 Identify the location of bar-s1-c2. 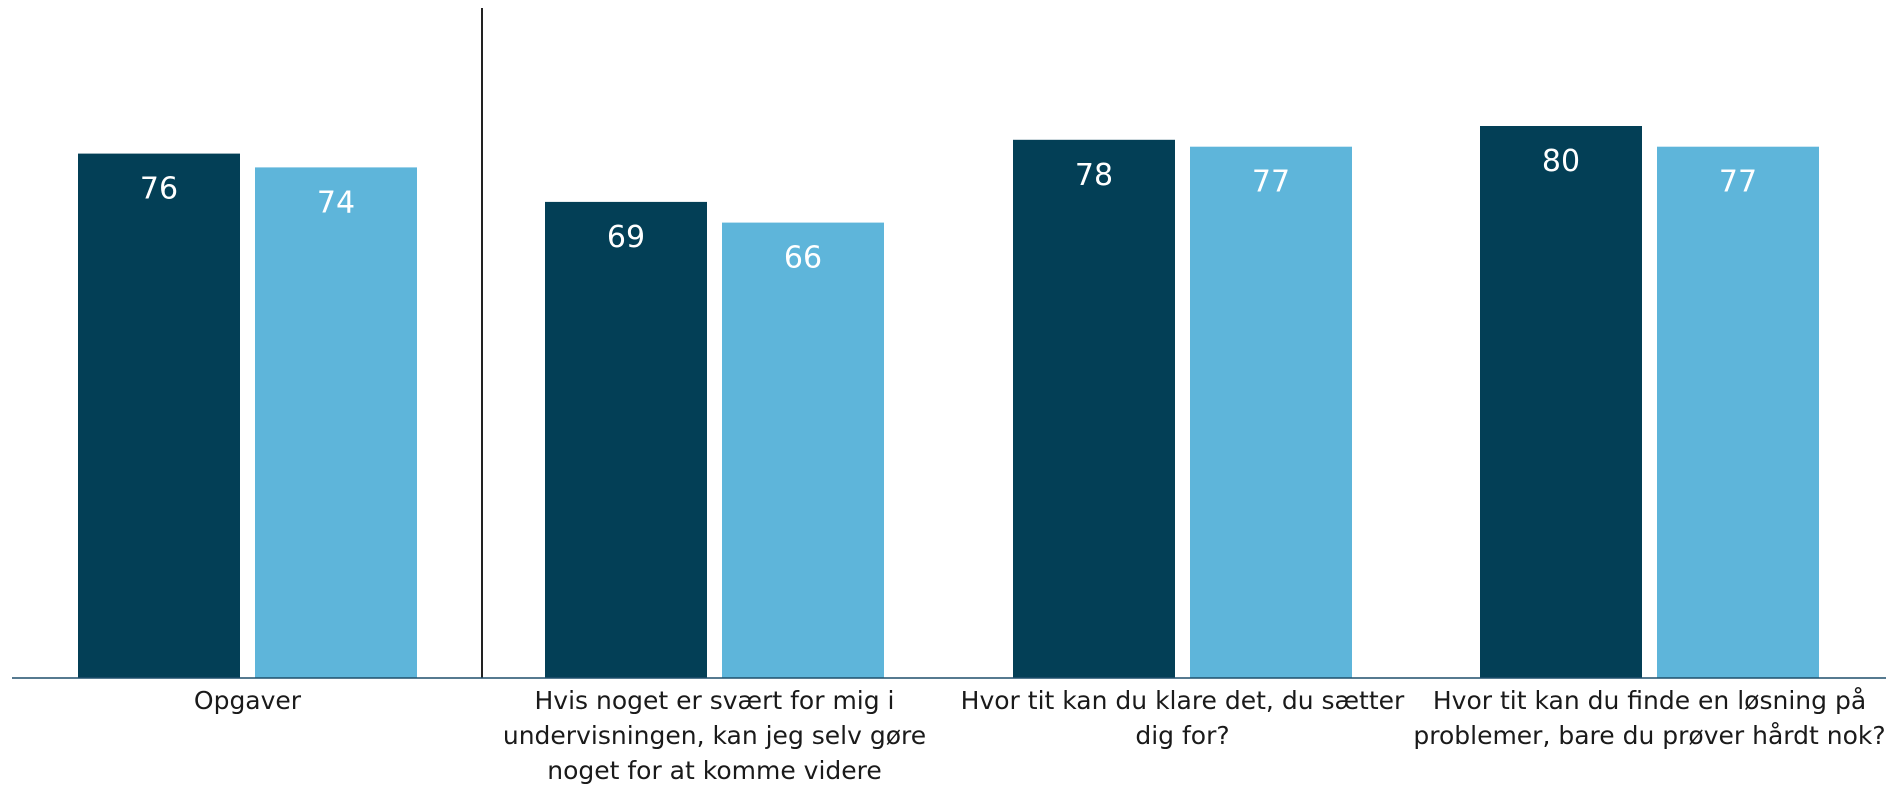
(626, 439).